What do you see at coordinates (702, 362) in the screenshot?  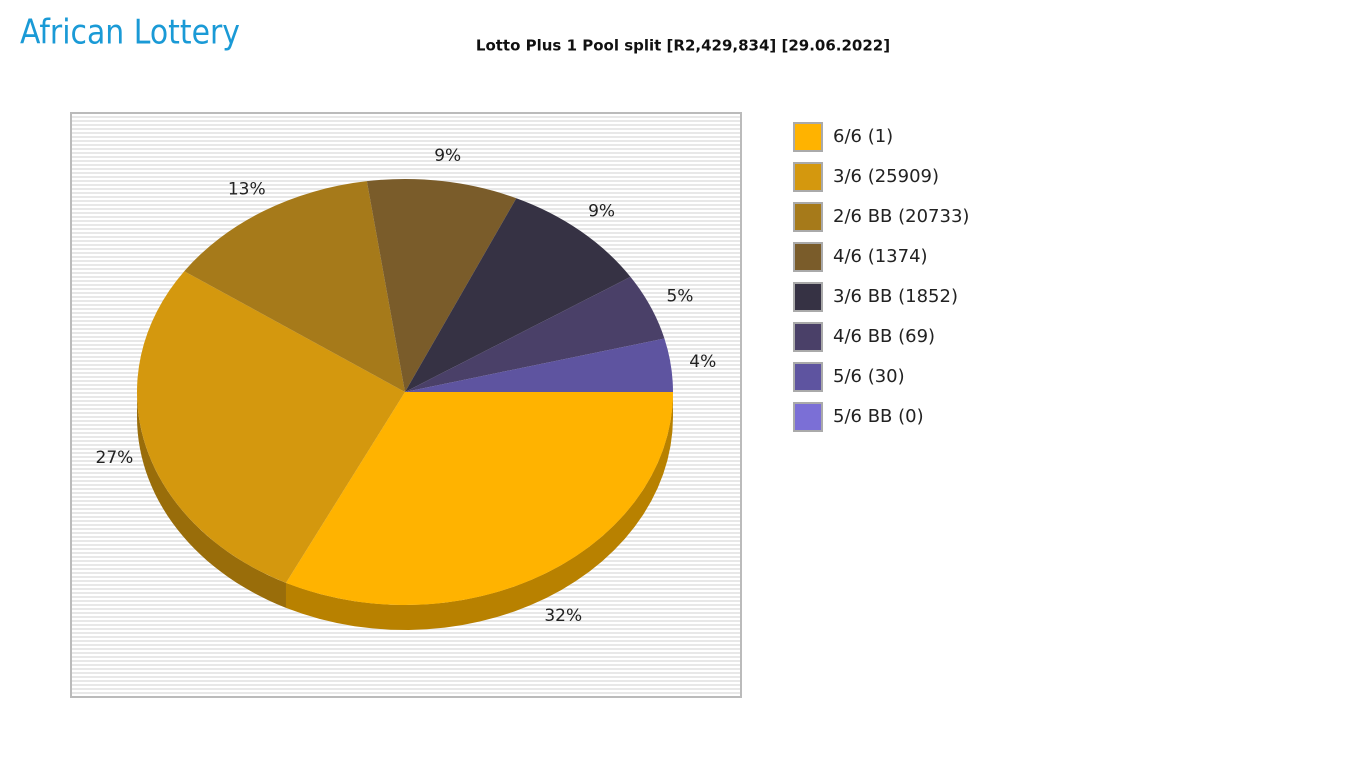 I see `data-label: 4%` at bounding box center [702, 362].